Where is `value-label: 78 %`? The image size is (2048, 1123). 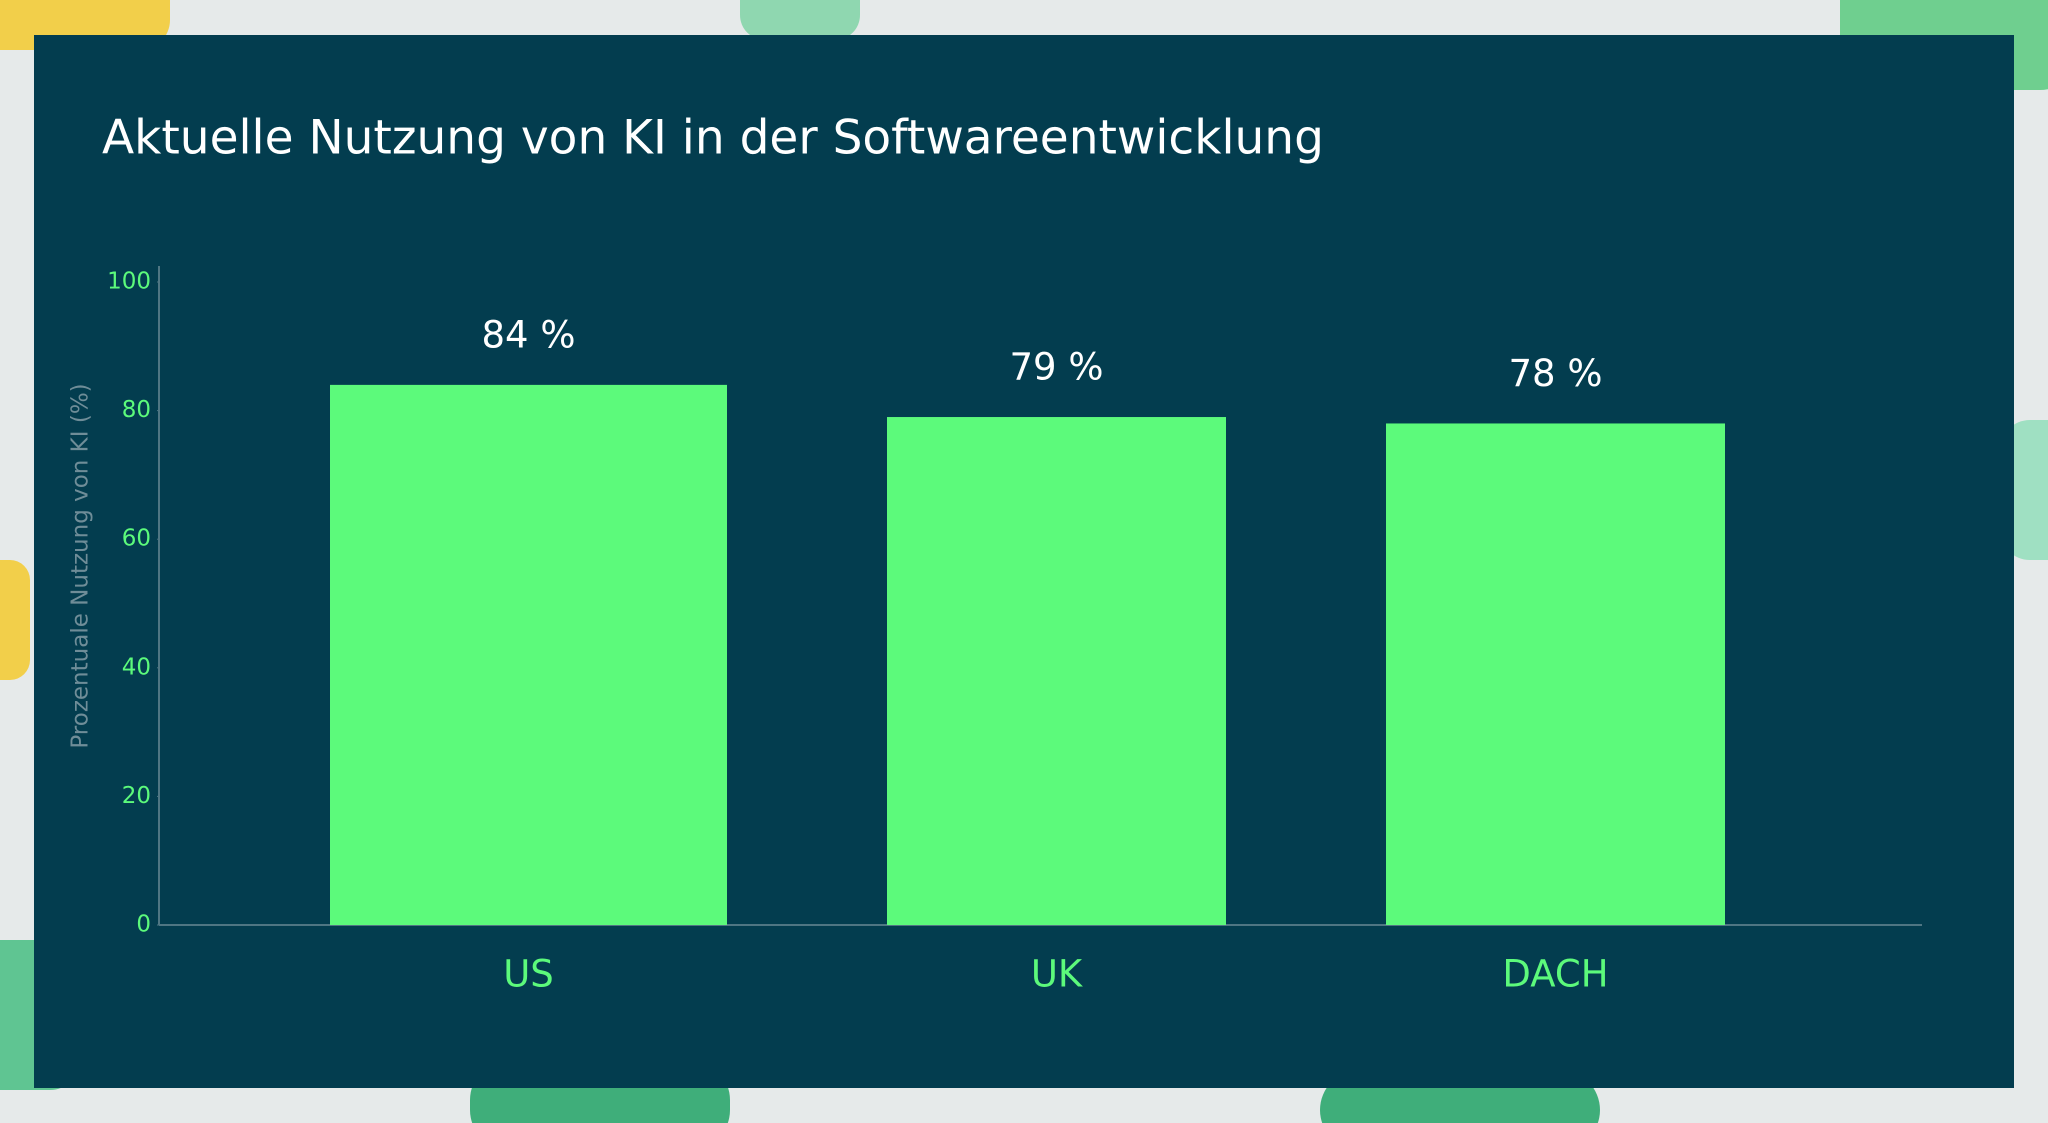
value-label: 78 % is located at coordinates (1556, 373).